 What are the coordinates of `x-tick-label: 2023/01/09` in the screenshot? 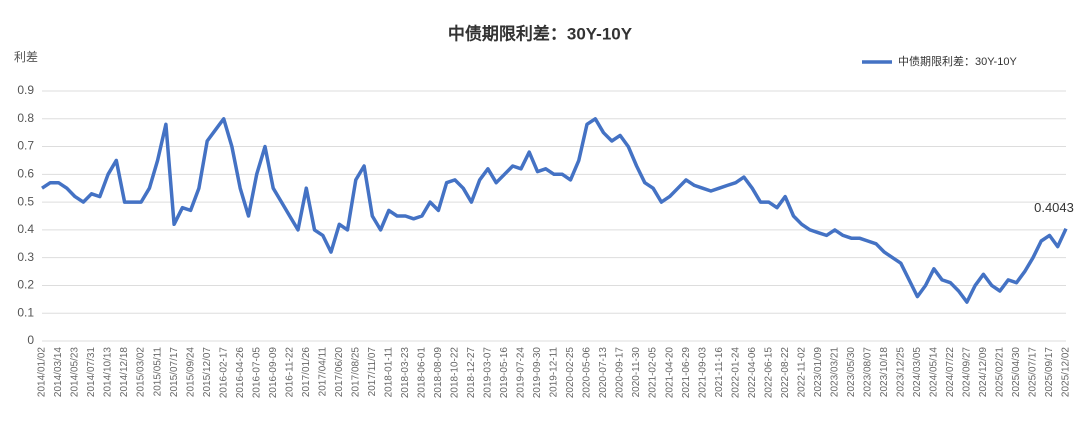 It's located at (818, 372).